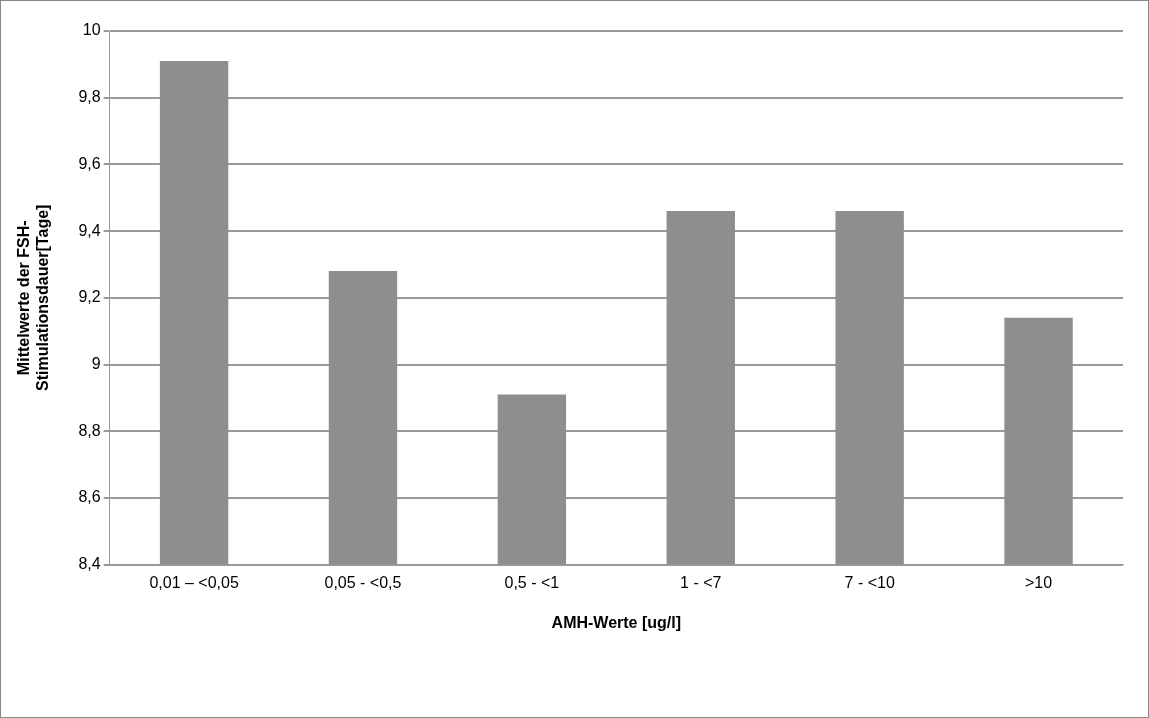 This screenshot has width=1149, height=718. I want to click on x-tick-label: 7 - <10, so click(869, 582).